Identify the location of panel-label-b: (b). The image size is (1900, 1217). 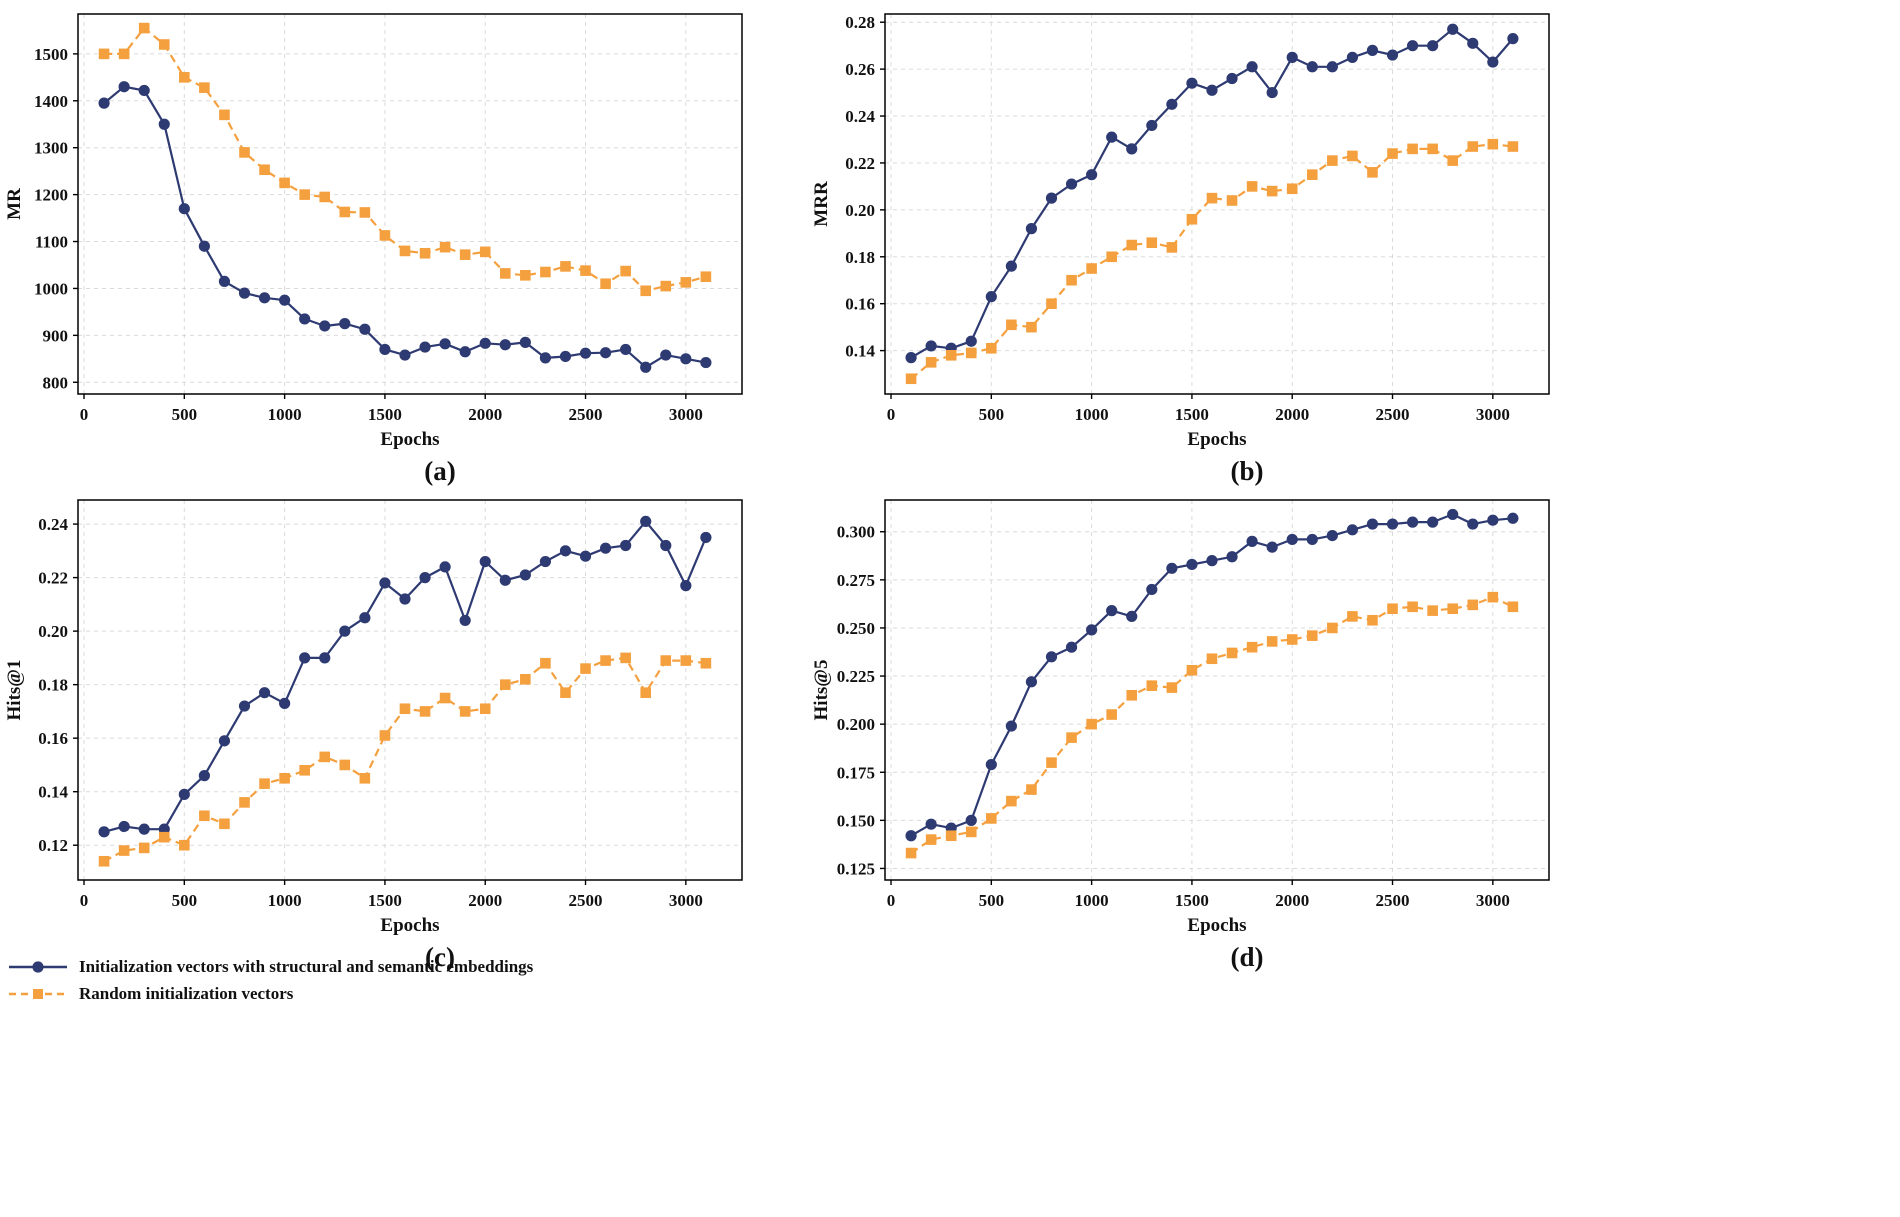
(1247, 471).